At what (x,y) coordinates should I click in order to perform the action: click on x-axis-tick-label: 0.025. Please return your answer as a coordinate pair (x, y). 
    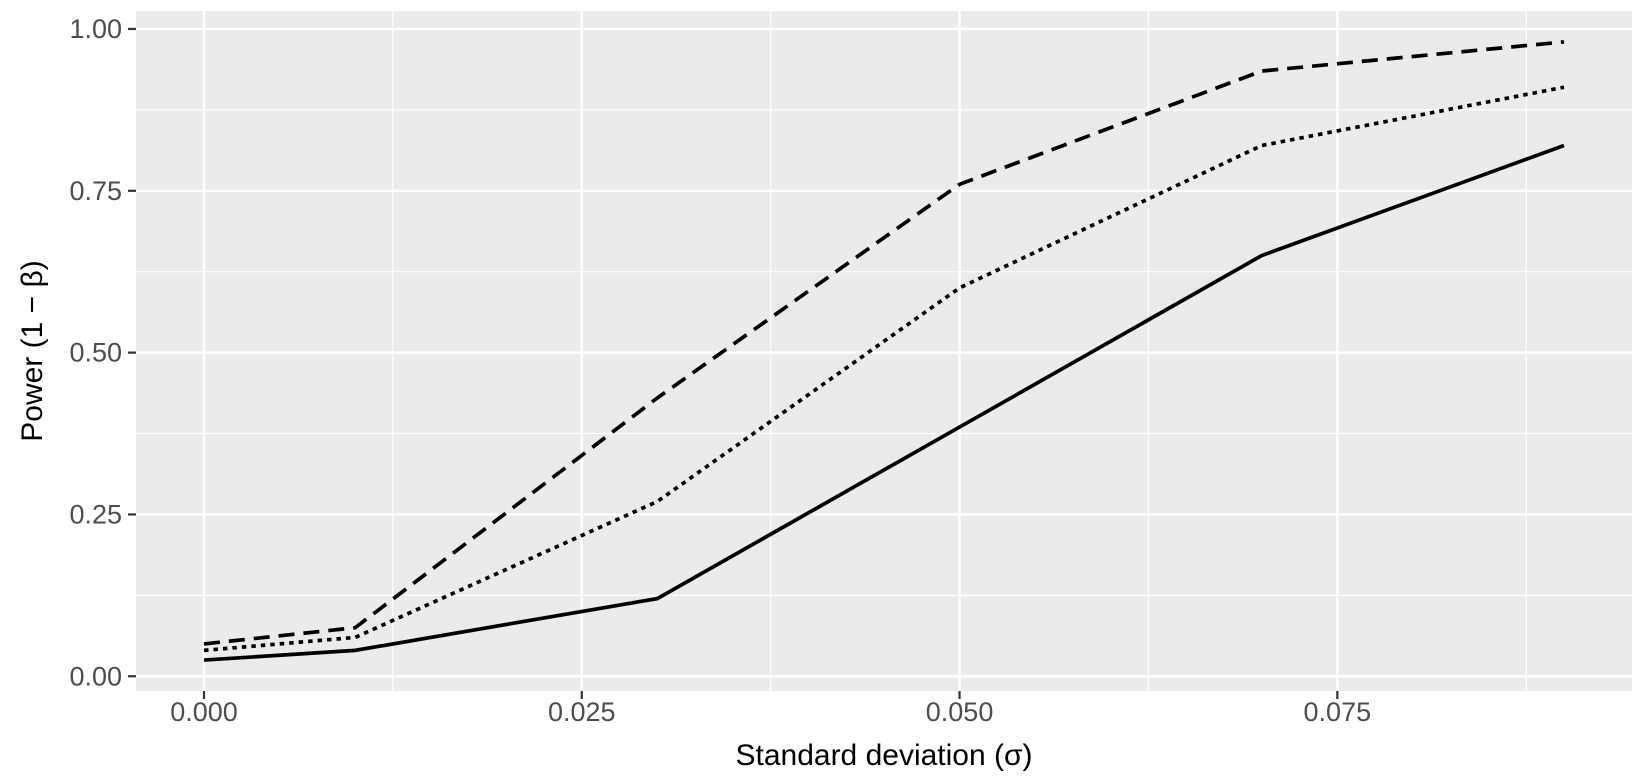
    Looking at the image, I should click on (582, 712).